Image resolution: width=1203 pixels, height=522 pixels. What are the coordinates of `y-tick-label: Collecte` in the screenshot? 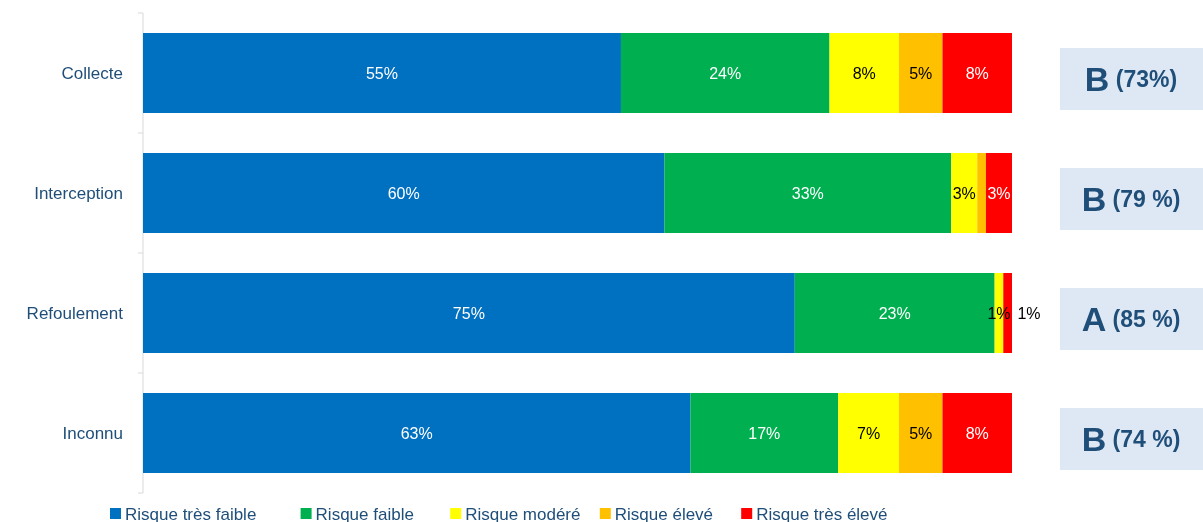 It's located at (92, 73).